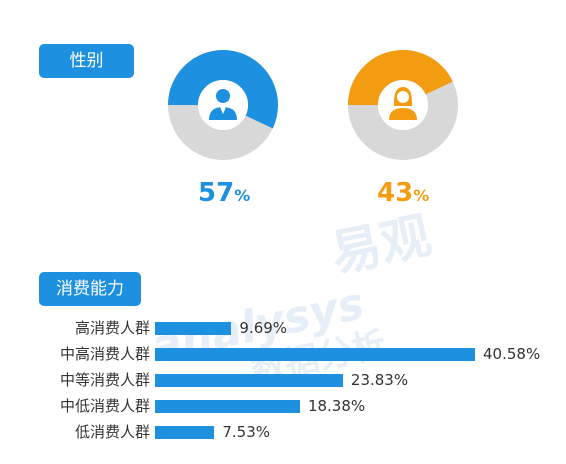 The image size is (566, 464). Describe the element at coordinates (112, 432) in the screenshot. I see `bar-category-label: 低消费人群` at that location.